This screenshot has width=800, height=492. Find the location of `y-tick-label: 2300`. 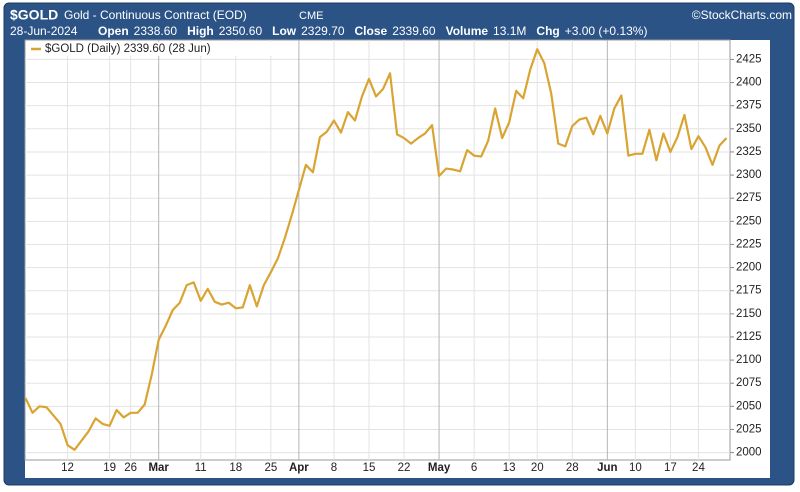

y-tick-label: 2300 is located at coordinates (749, 175).